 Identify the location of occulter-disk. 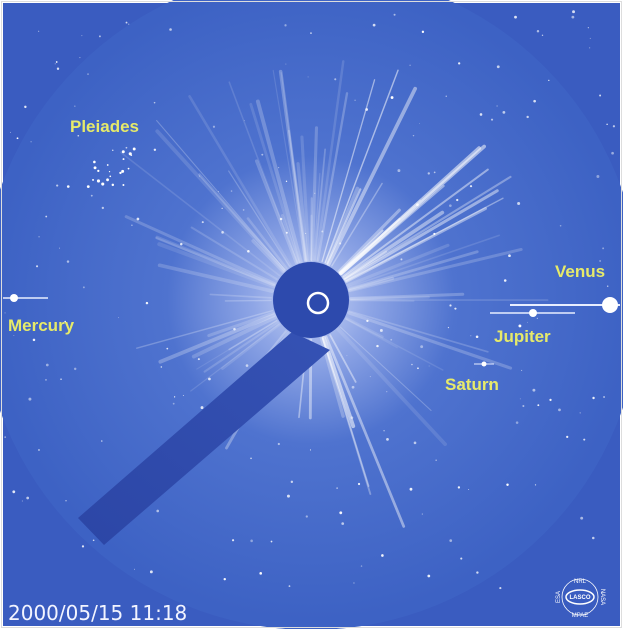
(311, 300).